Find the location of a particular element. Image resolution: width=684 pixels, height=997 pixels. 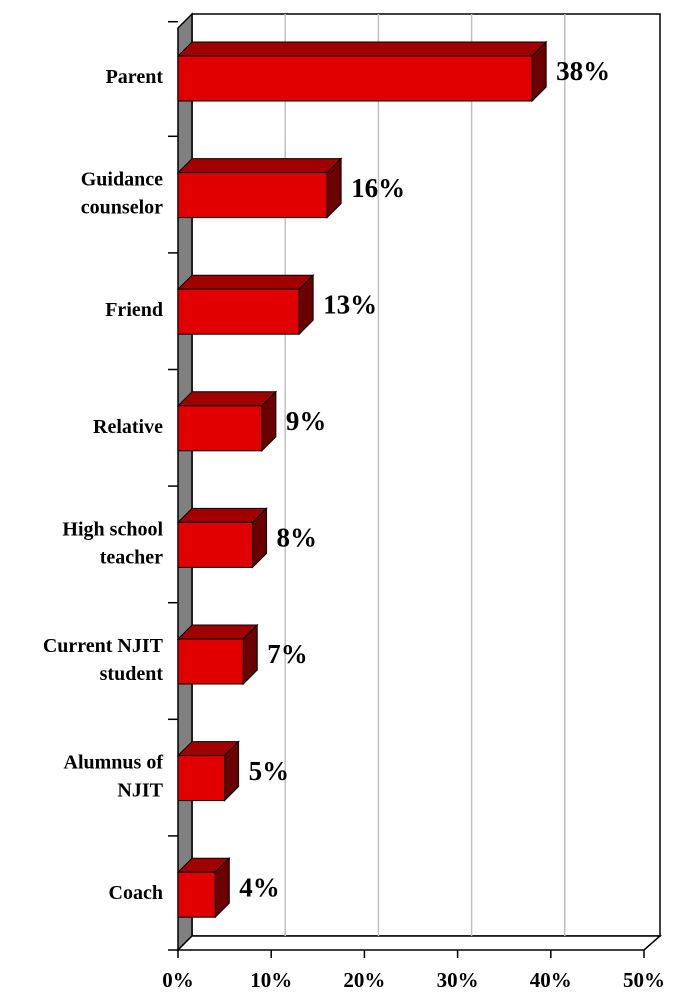

category-label: Guidance counselor is located at coordinates (122, 193).